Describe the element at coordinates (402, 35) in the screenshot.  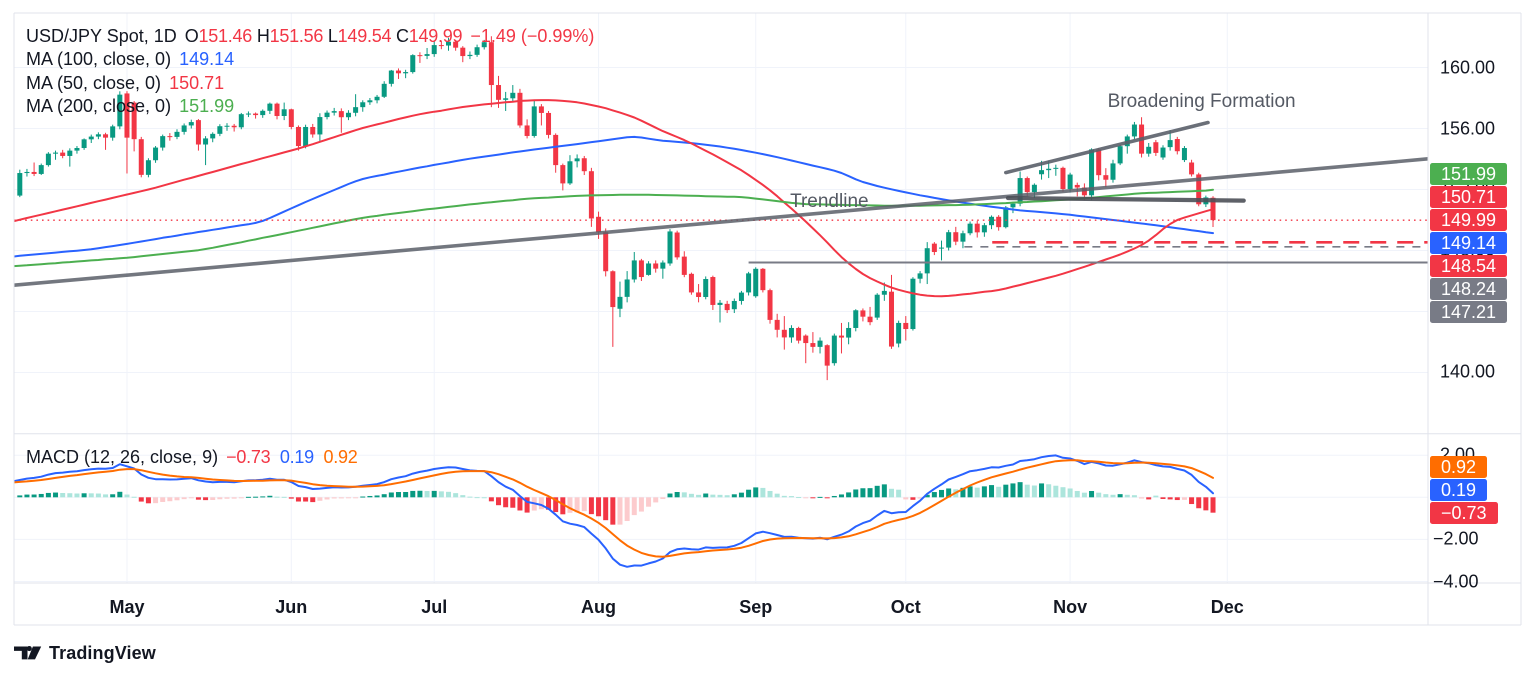
I see `ohlc-key: C` at that location.